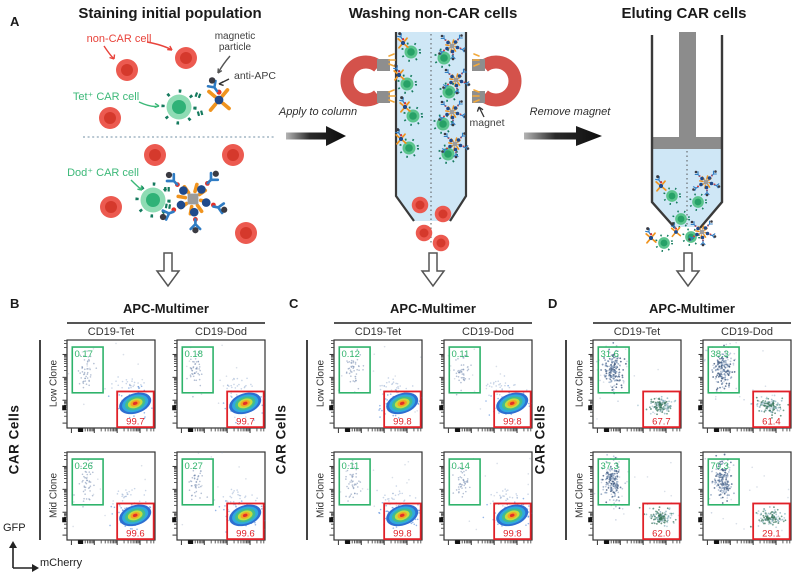 This screenshot has height=576, width=800. I want to click on step-title-washing: Washing non-CAR cells, so click(433, 13).